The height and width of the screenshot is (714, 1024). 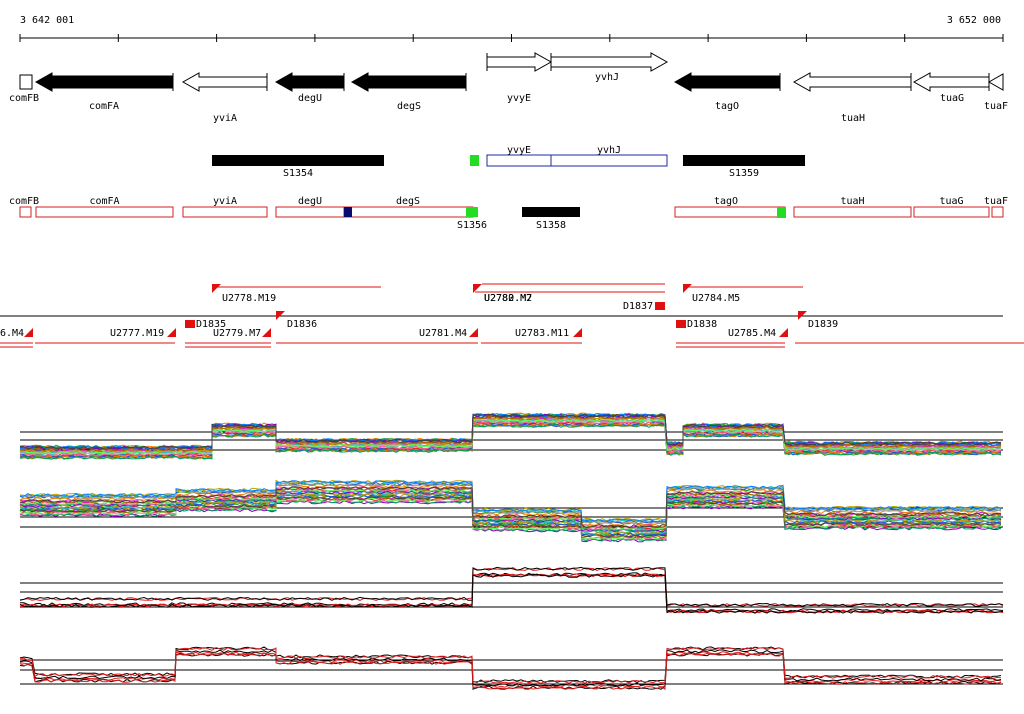 What do you see at coordinates (716, 298) in the screenshot?
I see `transcript-label: U2784.M5` at bounding box center [716, 298].